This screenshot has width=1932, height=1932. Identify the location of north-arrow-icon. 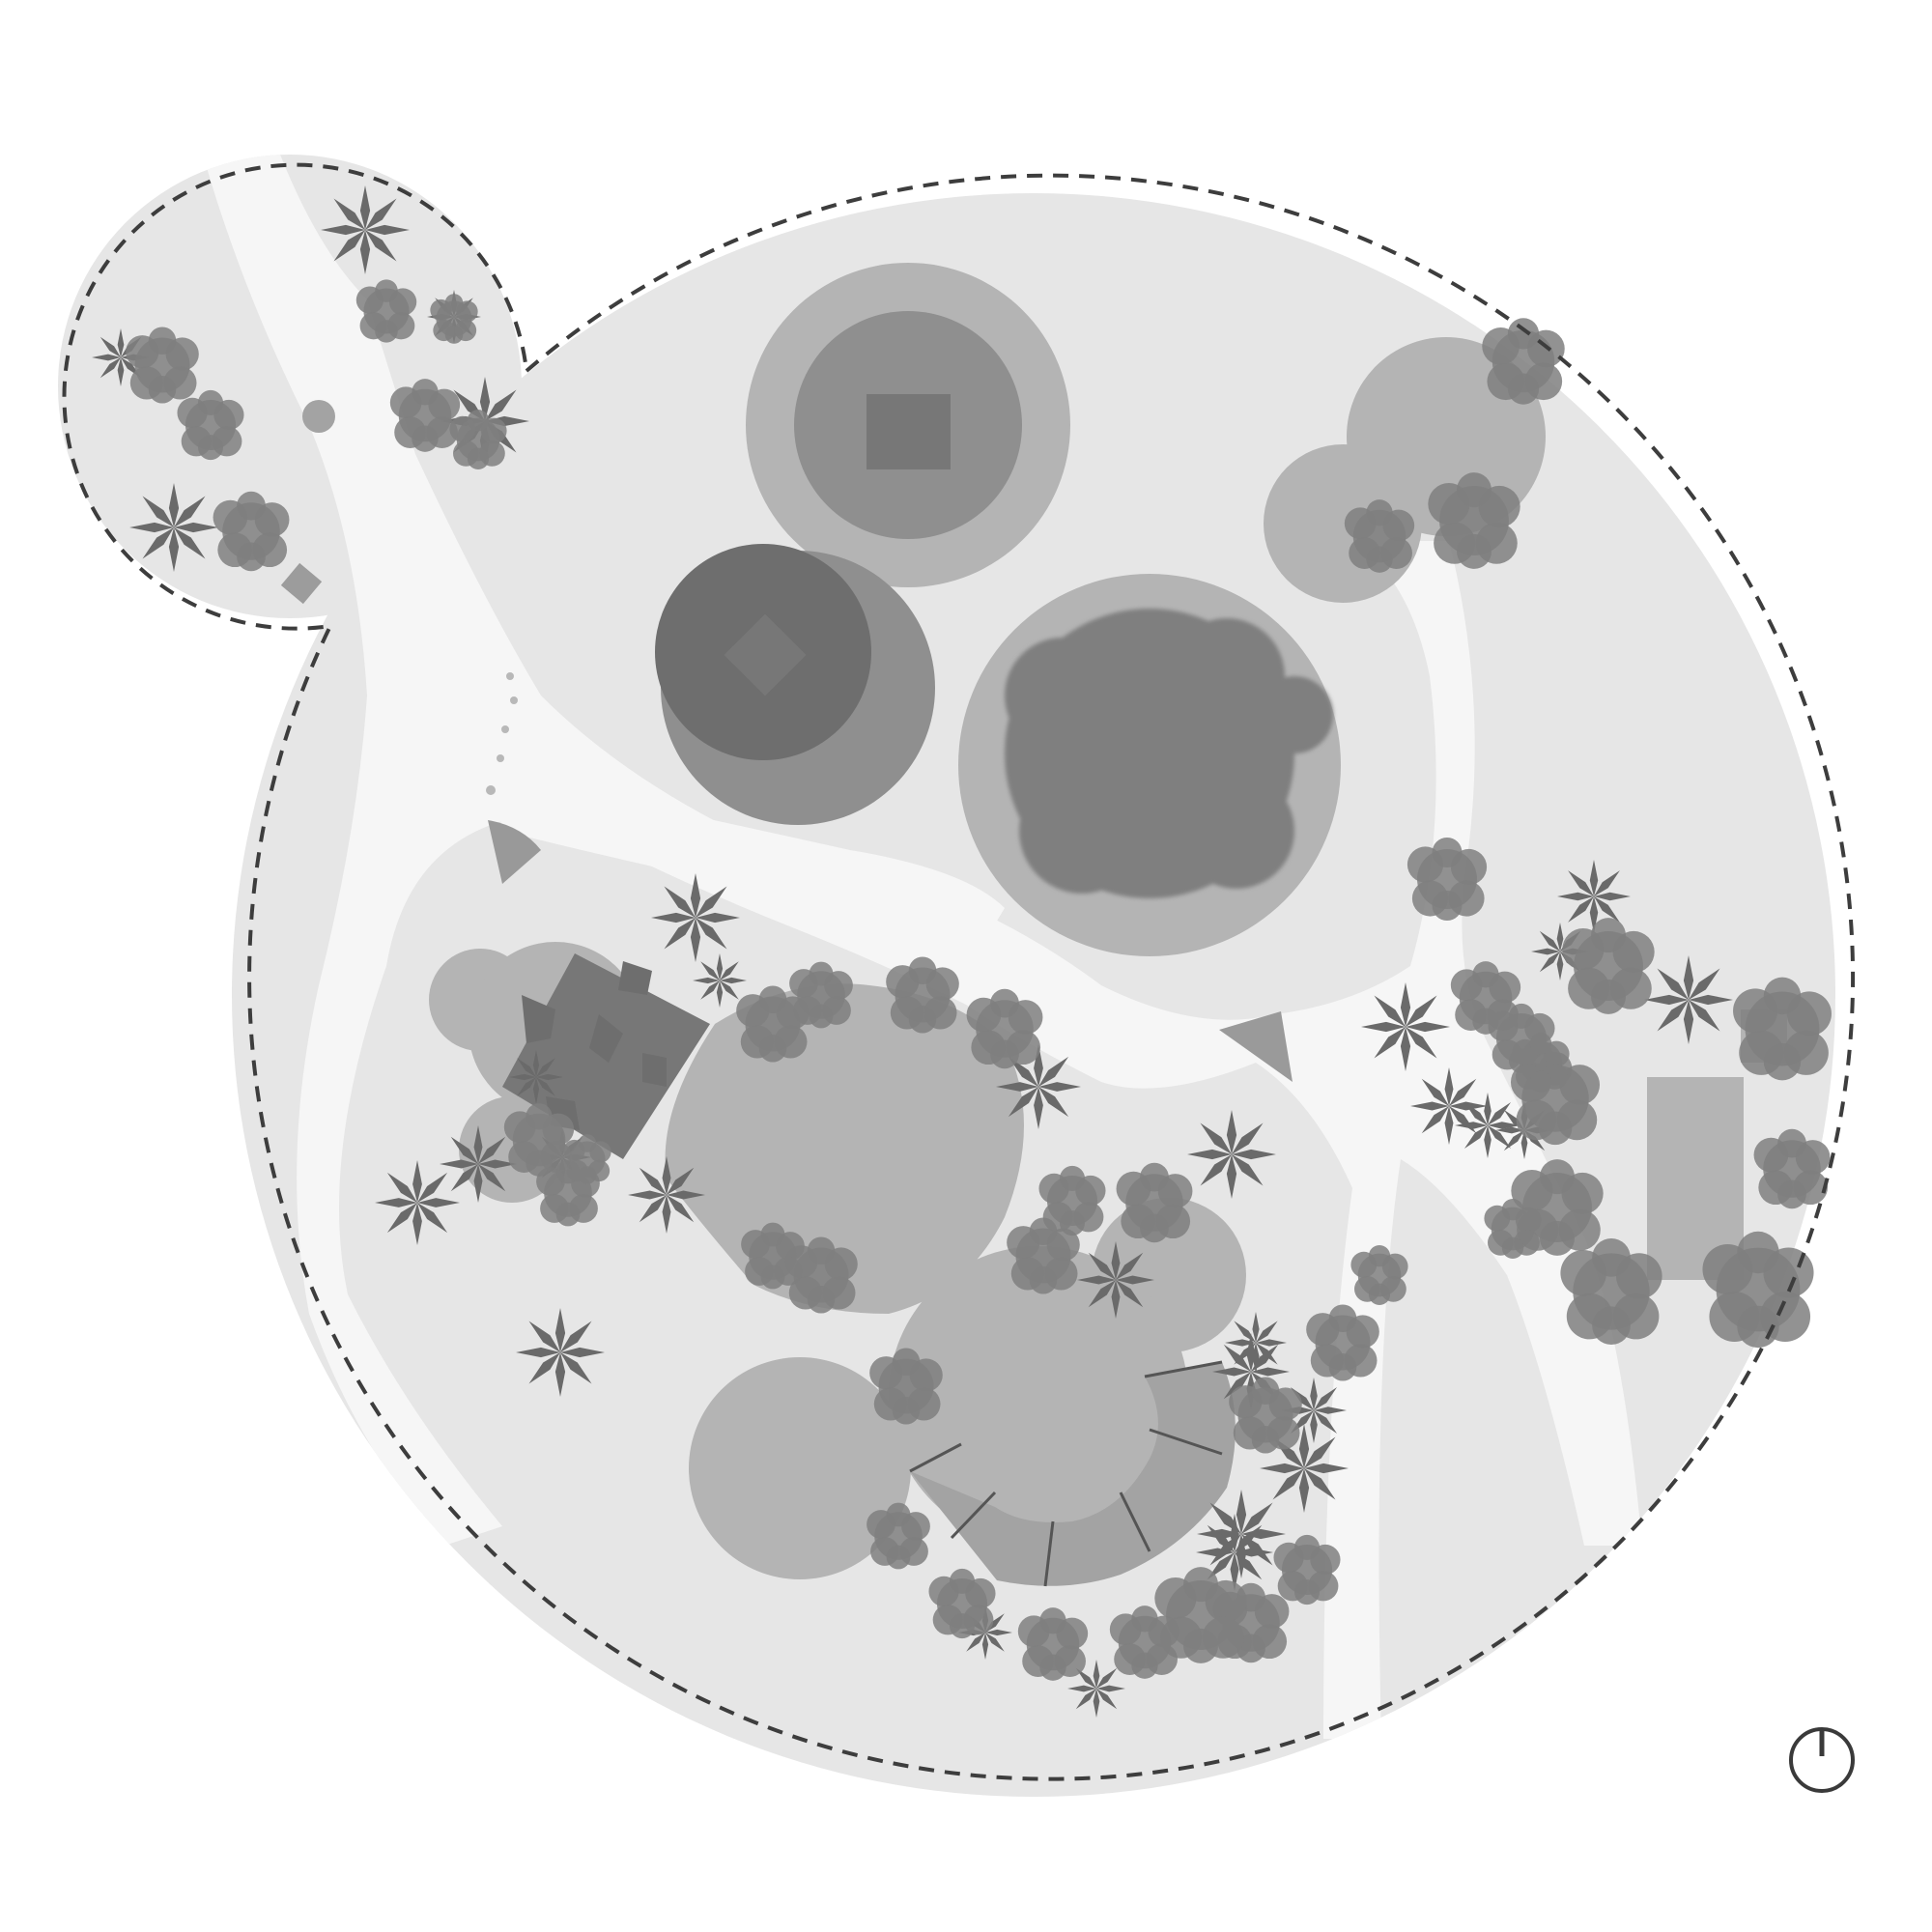
(1822, 1760).